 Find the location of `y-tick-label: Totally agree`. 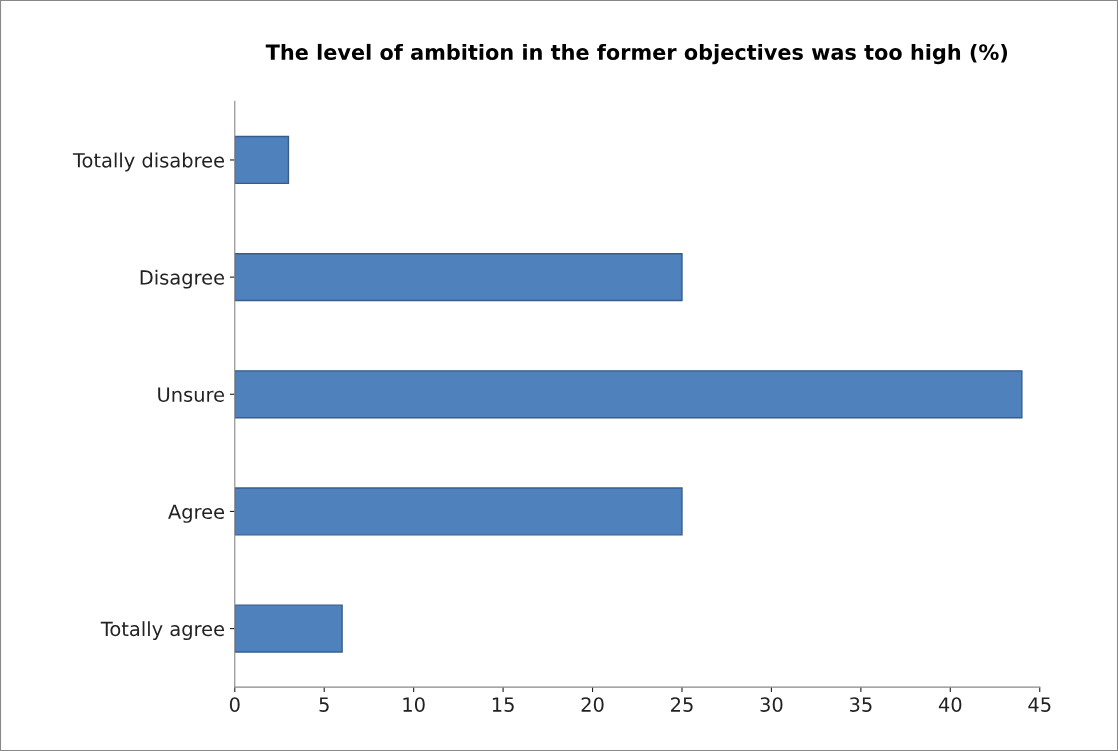

y-tick-label: Totally agree is located at coordinates (162, 631).